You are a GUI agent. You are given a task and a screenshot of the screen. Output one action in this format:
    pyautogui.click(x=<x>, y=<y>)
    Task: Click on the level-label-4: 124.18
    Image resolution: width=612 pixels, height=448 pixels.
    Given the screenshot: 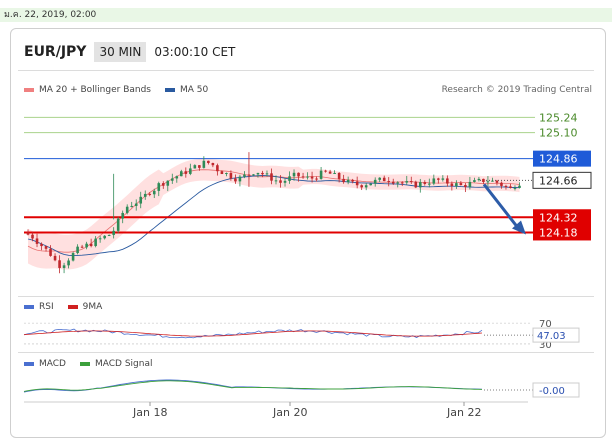 What is the action you would take?
    pyautogui.click(x=558, y=232)
    